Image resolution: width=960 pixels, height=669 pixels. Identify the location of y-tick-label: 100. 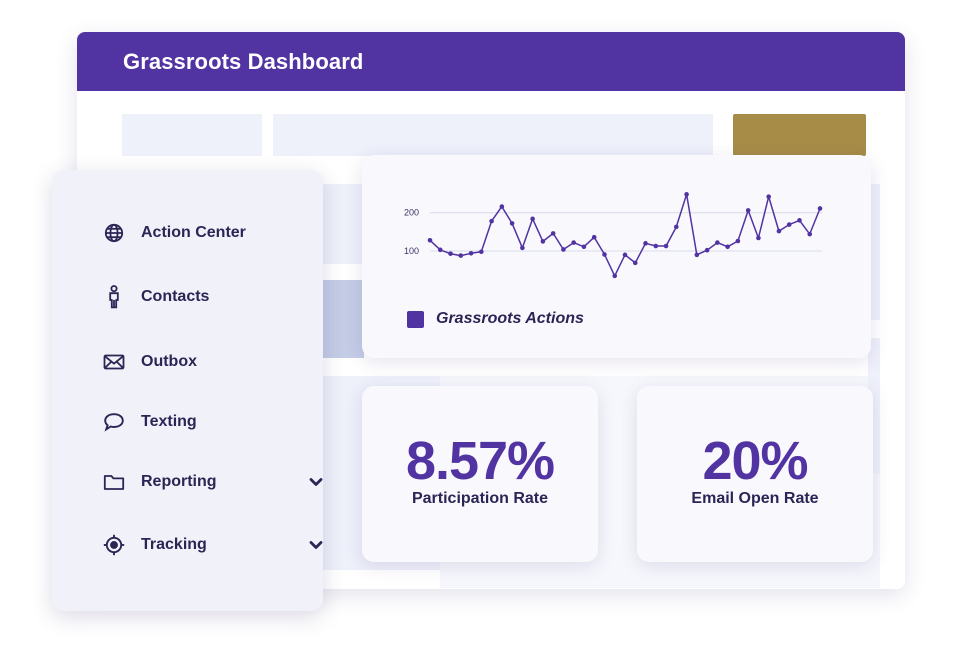
(411, 251).